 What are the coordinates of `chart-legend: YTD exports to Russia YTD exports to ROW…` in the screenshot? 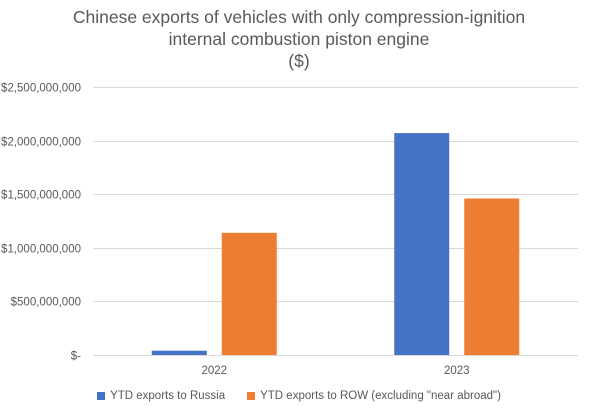 It's located at (299, 396).